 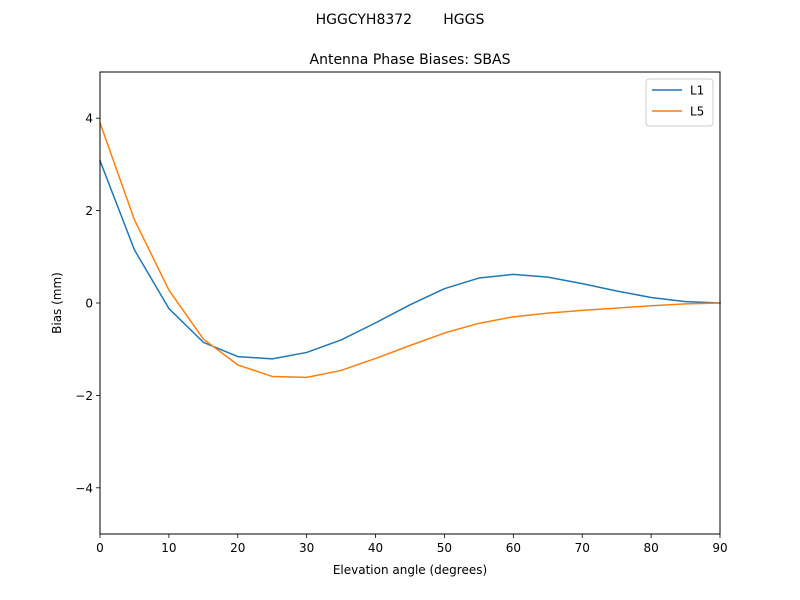 I want to click on x-tick-label: 20, so click(x=237, y=548).